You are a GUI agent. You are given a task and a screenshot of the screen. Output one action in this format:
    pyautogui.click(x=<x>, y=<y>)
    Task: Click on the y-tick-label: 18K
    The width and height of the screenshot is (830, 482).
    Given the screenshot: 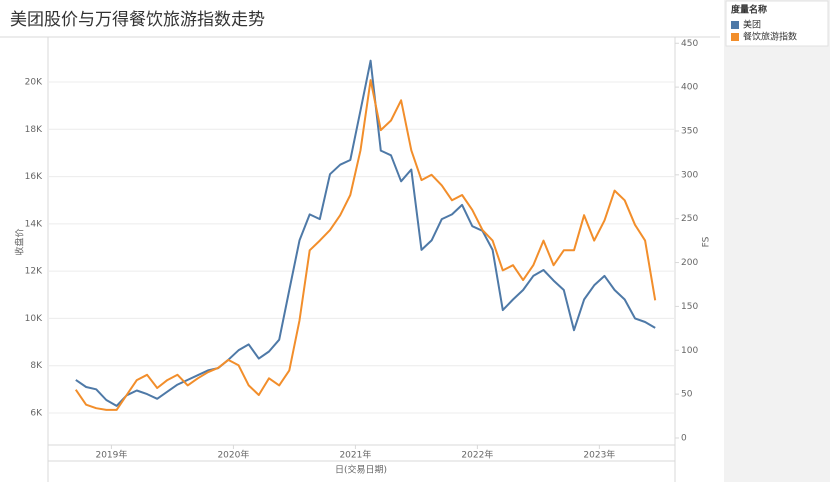 What is the action you would take?
    pyautogui.click(x=34, y=130)
    